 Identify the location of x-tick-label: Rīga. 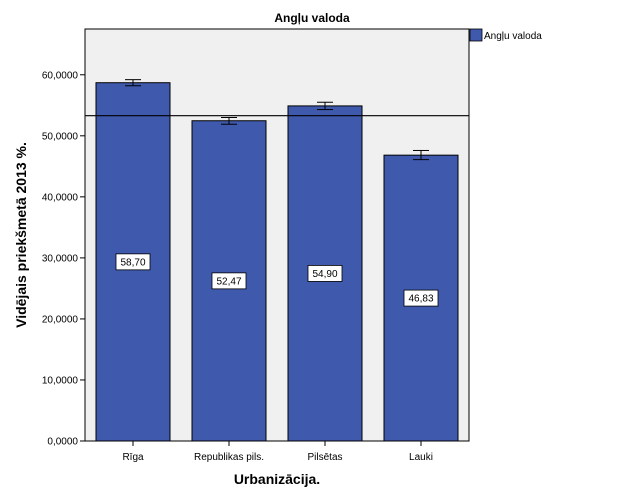
(133, 457).